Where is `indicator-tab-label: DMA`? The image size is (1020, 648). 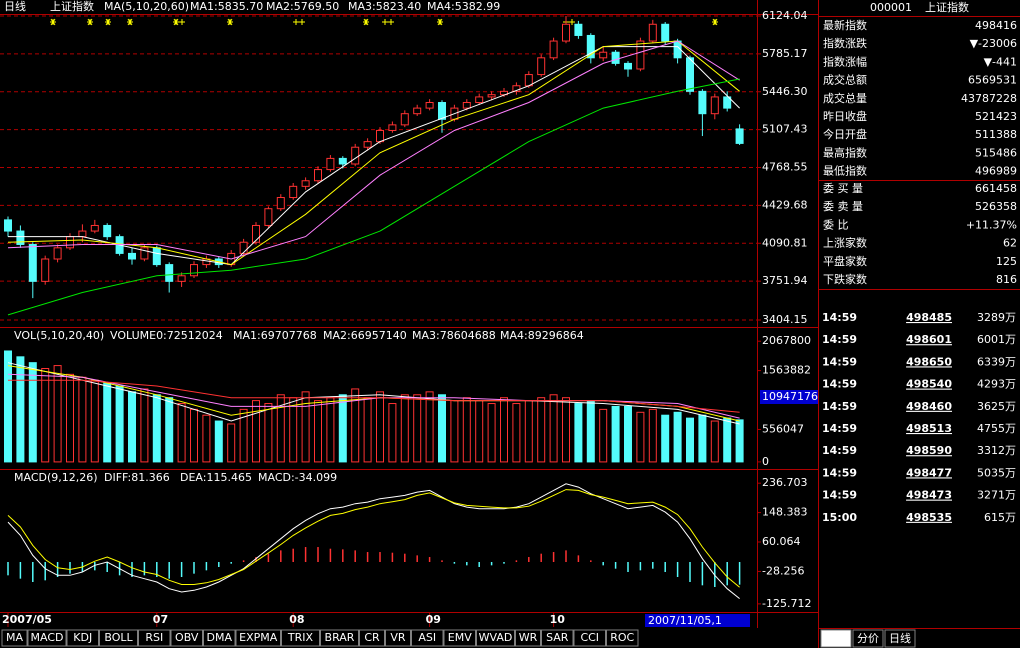
indicator-tab-label: DMA is located at coordinates (220, 637).